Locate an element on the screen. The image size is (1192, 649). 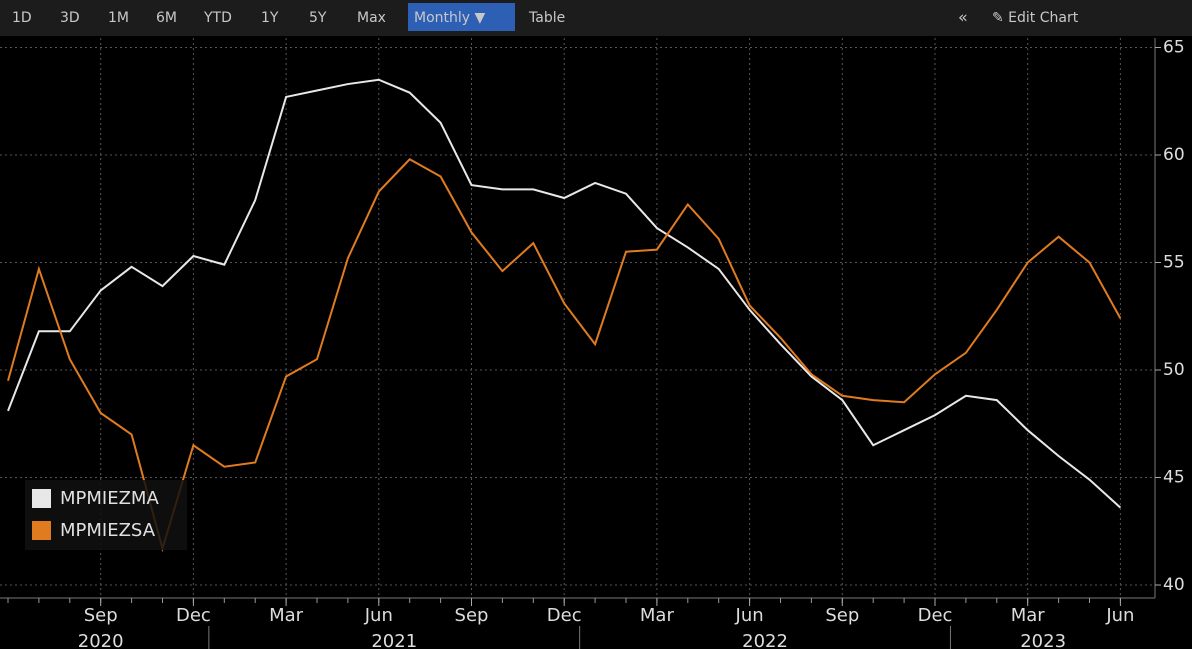
legend-label: MPMIEZSA is located at coordinates (108, 530).